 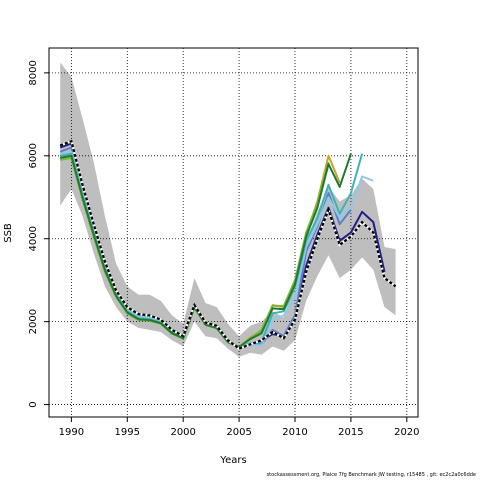 I want to click on x-tick-label: 2005, so click(x=238, y=432).